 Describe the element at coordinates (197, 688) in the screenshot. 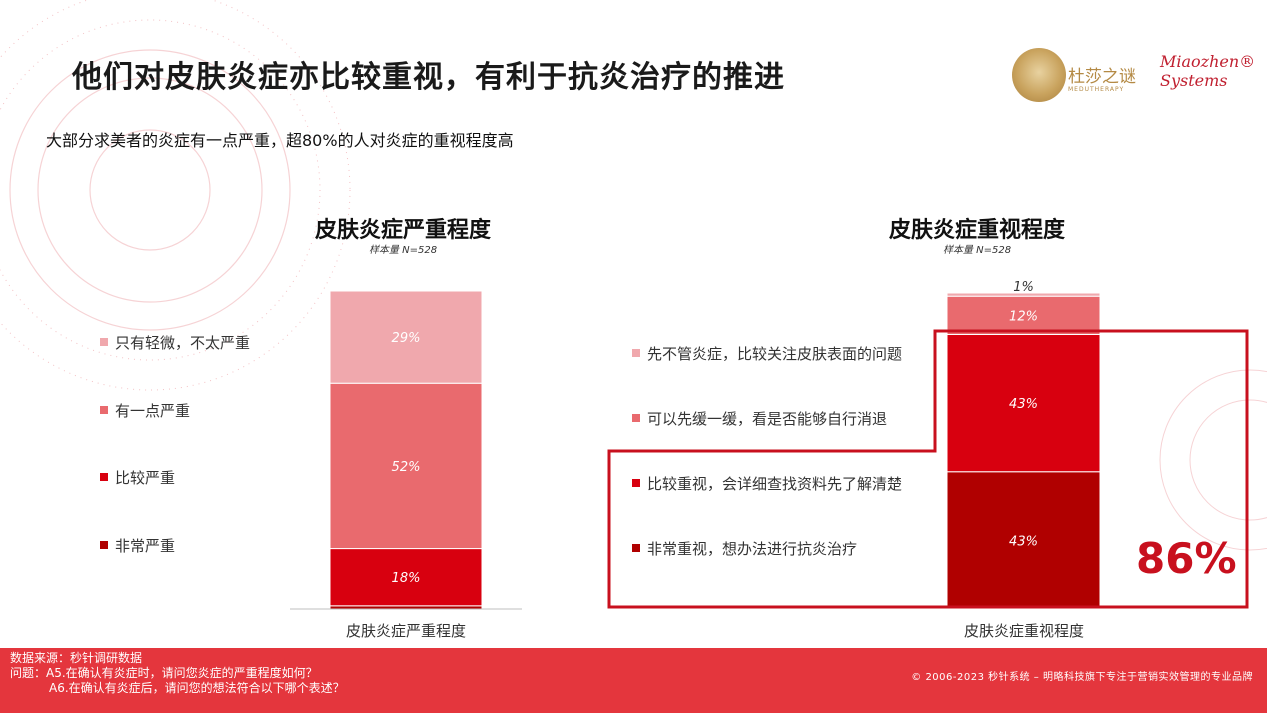

I see `question2-text: A6.在确认有炎症后，请问您的想法符合以下哪个表述？` at that location.